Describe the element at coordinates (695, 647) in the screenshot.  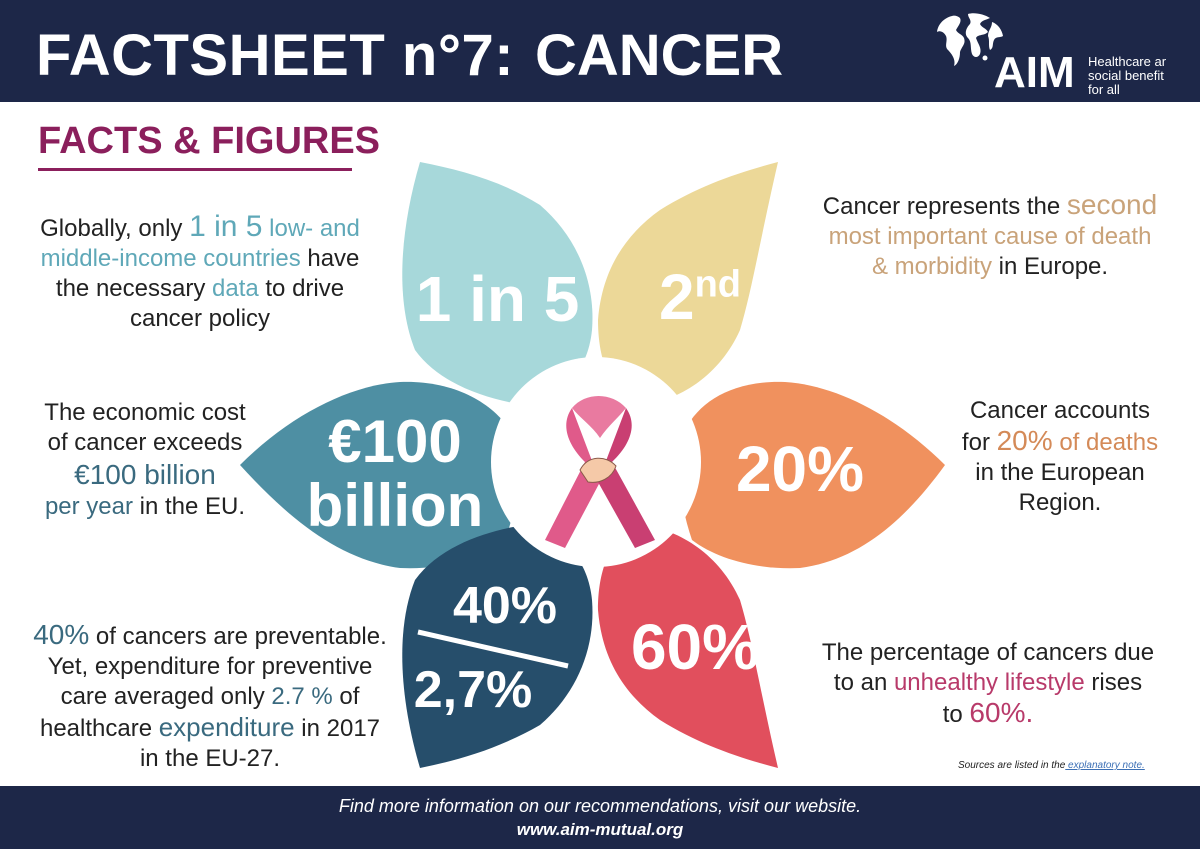
I see `petal-text-60pct: 60%` at that location.